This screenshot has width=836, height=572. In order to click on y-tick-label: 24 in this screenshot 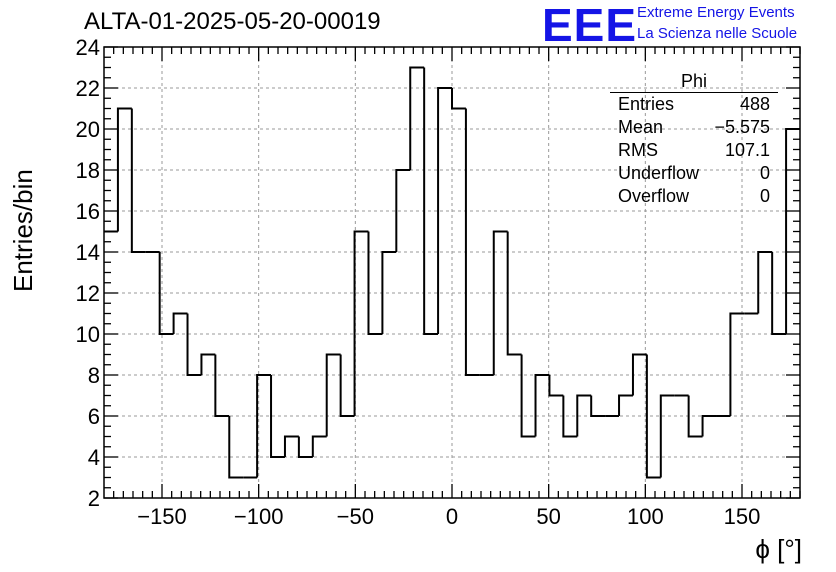, I will do `click(88, 47)`.